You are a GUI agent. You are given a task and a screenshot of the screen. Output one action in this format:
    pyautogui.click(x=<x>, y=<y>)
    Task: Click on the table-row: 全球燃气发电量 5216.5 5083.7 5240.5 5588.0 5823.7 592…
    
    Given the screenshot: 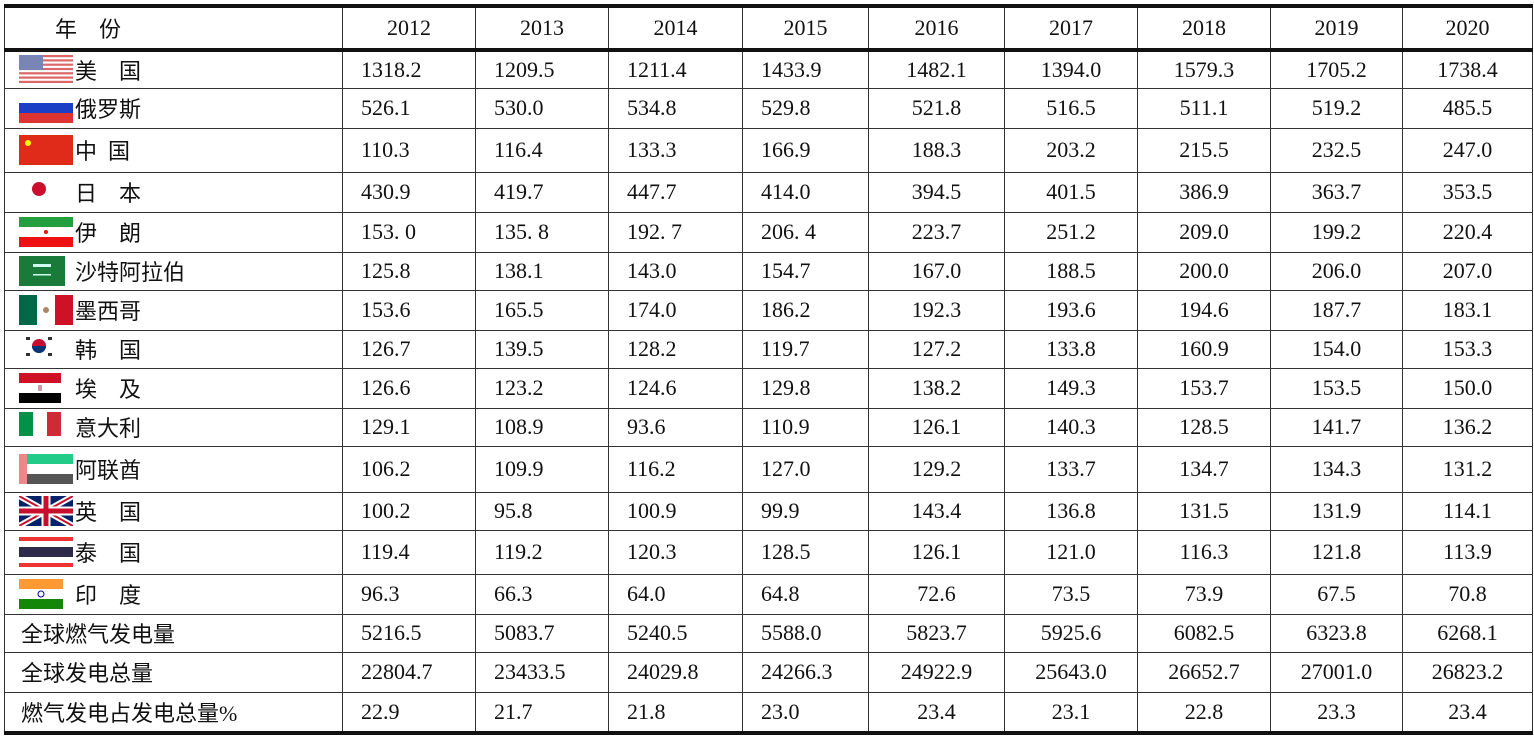 What is the action you would take?
    pyautogui.click(x=768, y=633)
    